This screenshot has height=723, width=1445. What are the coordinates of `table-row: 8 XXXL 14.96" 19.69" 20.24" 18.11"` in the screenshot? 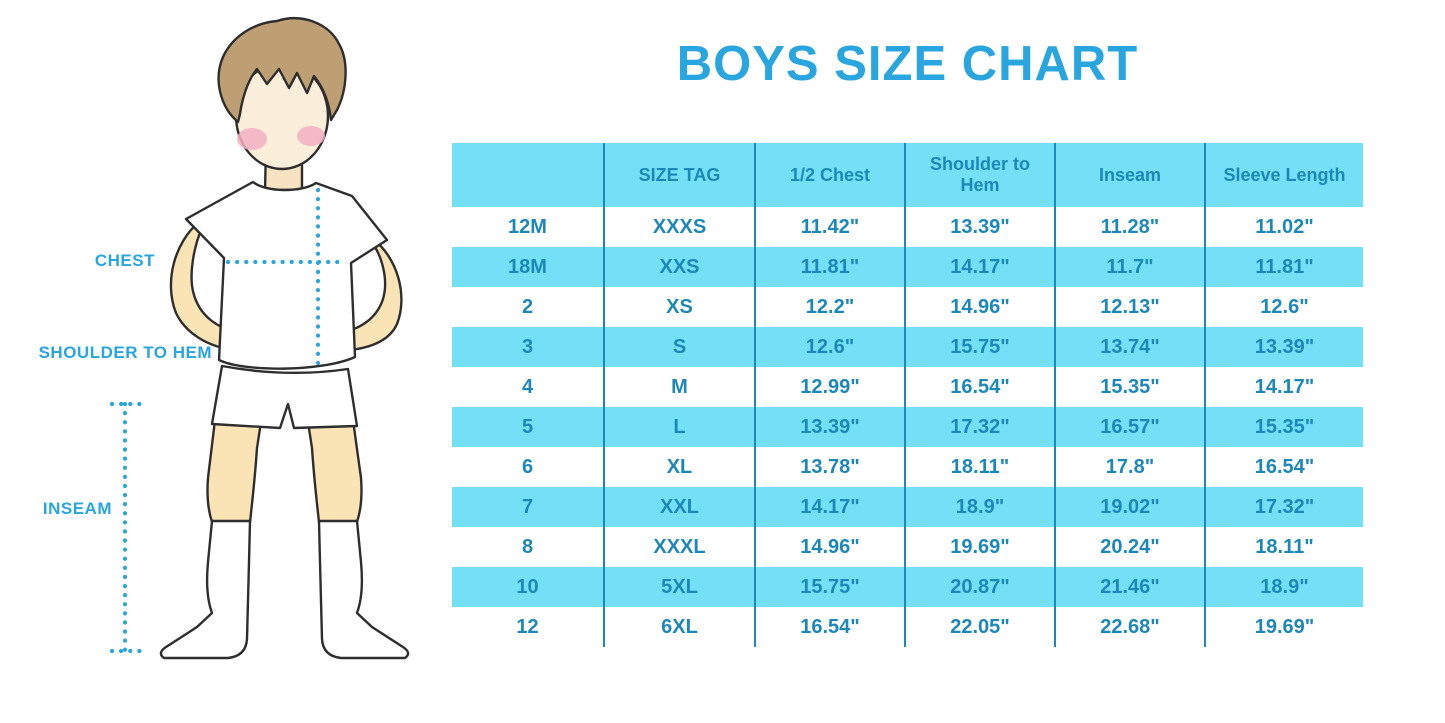 It's located at (907, 547).